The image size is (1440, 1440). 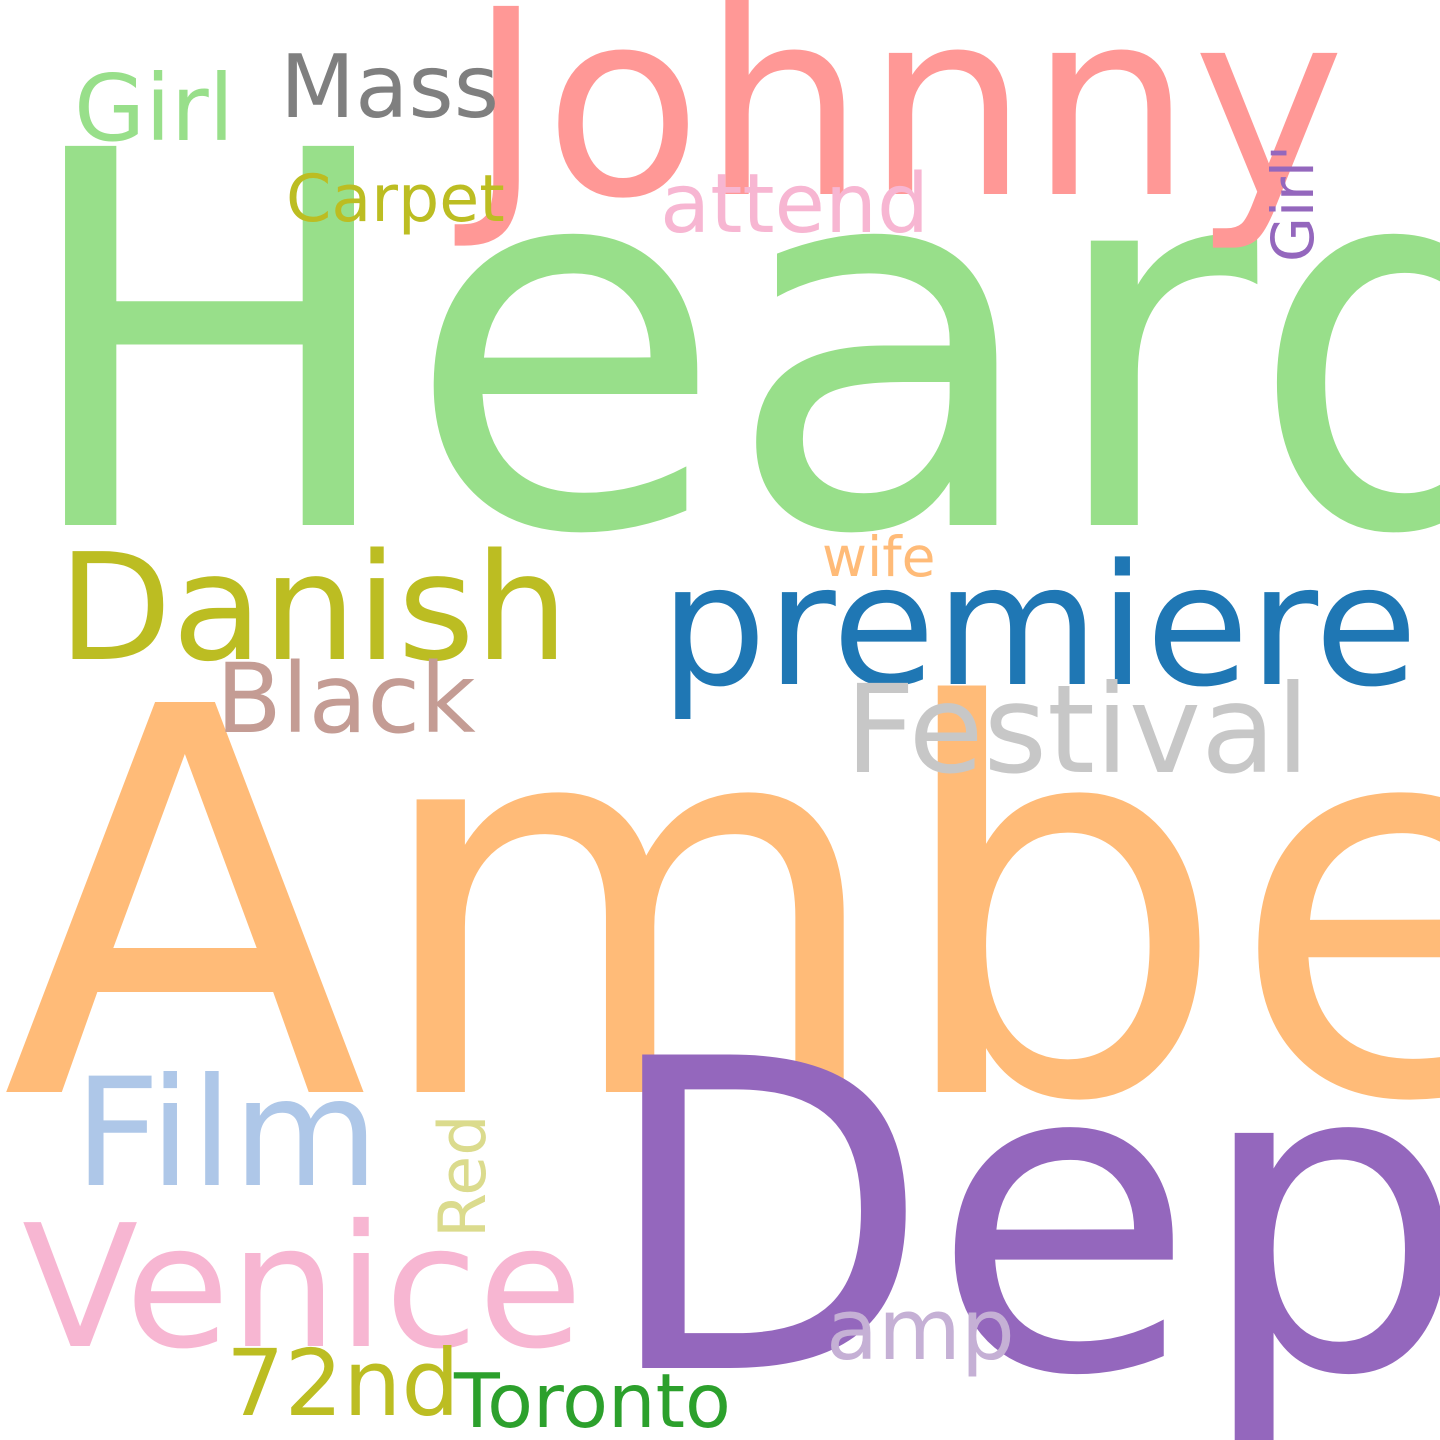 I want to click on word-wife: wife, so click(x=879, y=557).